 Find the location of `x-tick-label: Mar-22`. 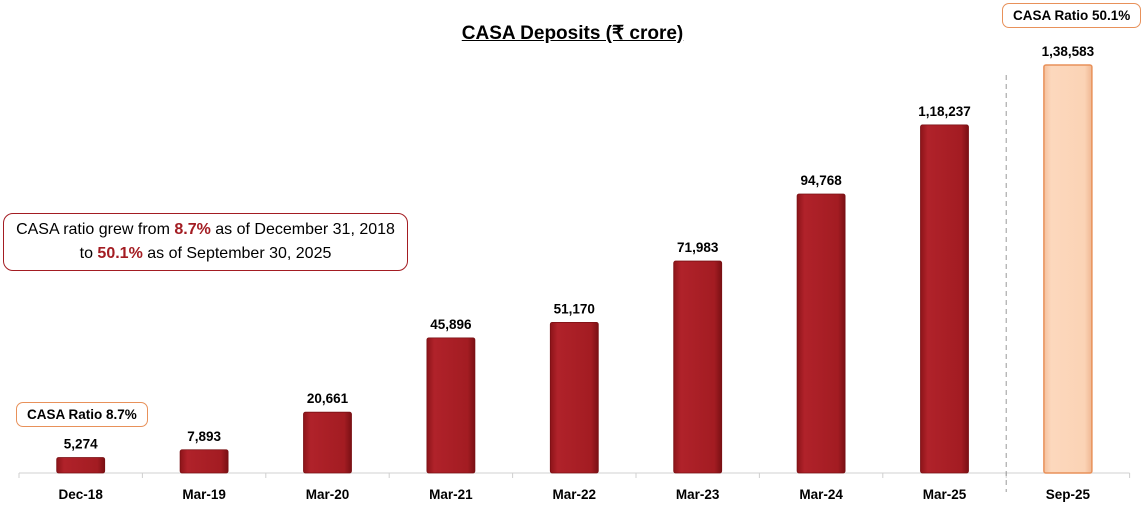

x-tick-label: Mar-22 is located at coordinates (575, 494).